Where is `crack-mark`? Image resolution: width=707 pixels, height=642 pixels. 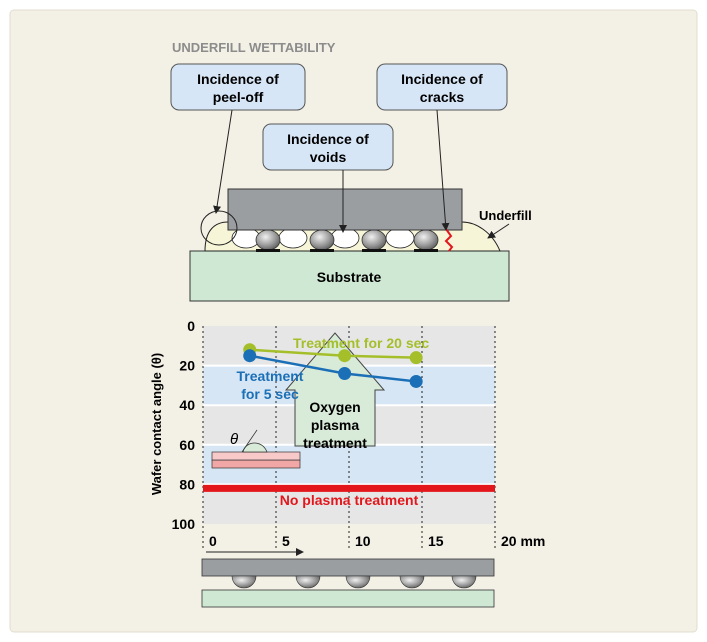 crack-mark is located at coordinates (449, 240).